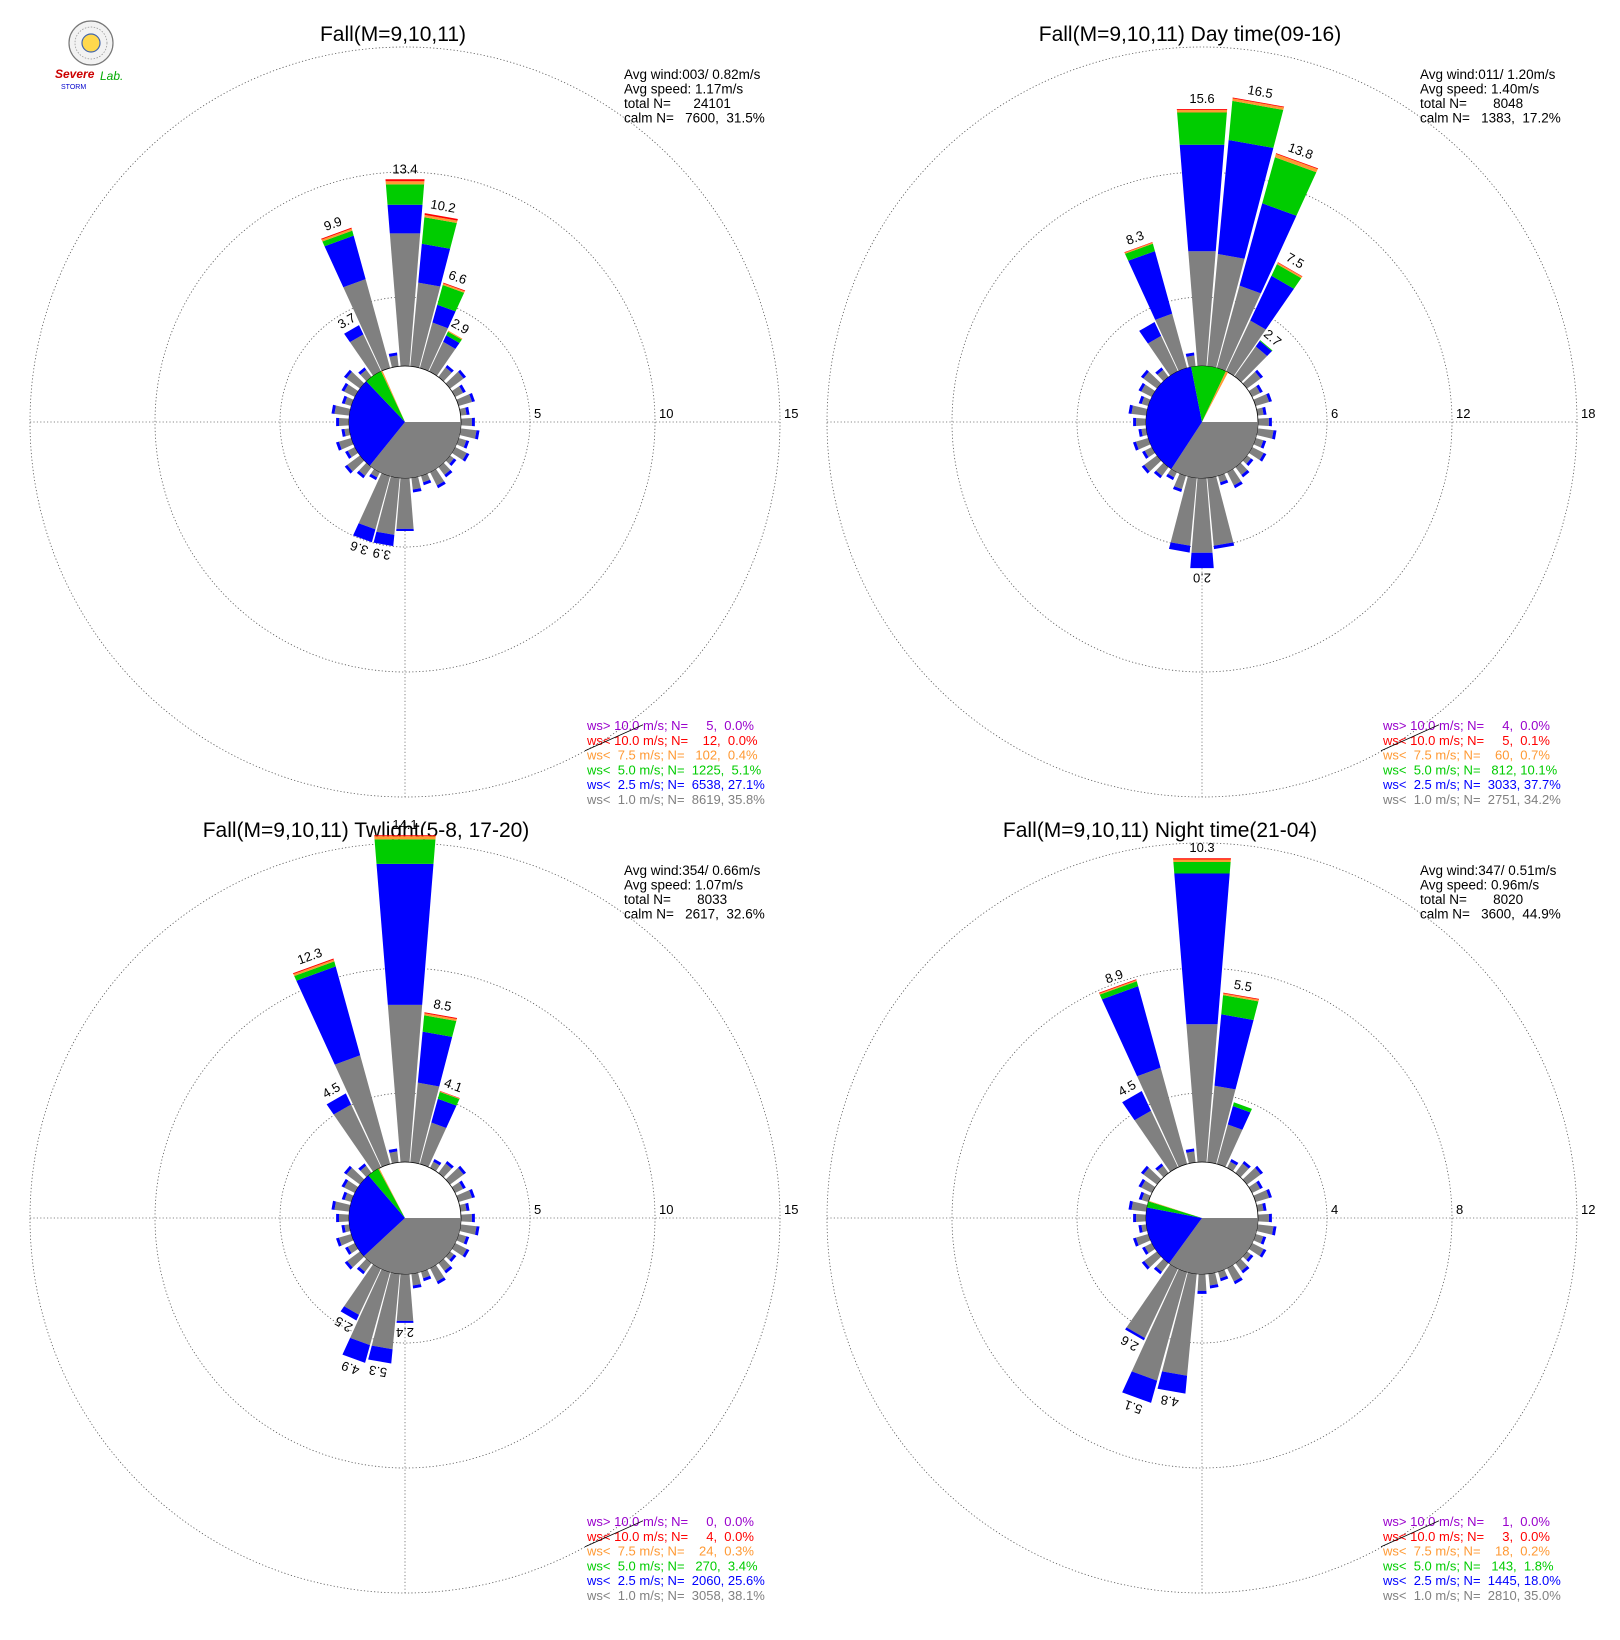 The image size is (1620, 1640). I want to click on severe-storm-lab-logo: Severe STORM Lab., so click(89, 55).